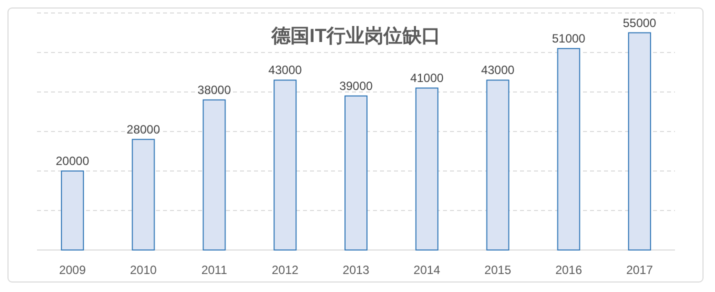 This screenshot has height=292, width=715. I want to click on data-label: 51000, so click(569, 39).